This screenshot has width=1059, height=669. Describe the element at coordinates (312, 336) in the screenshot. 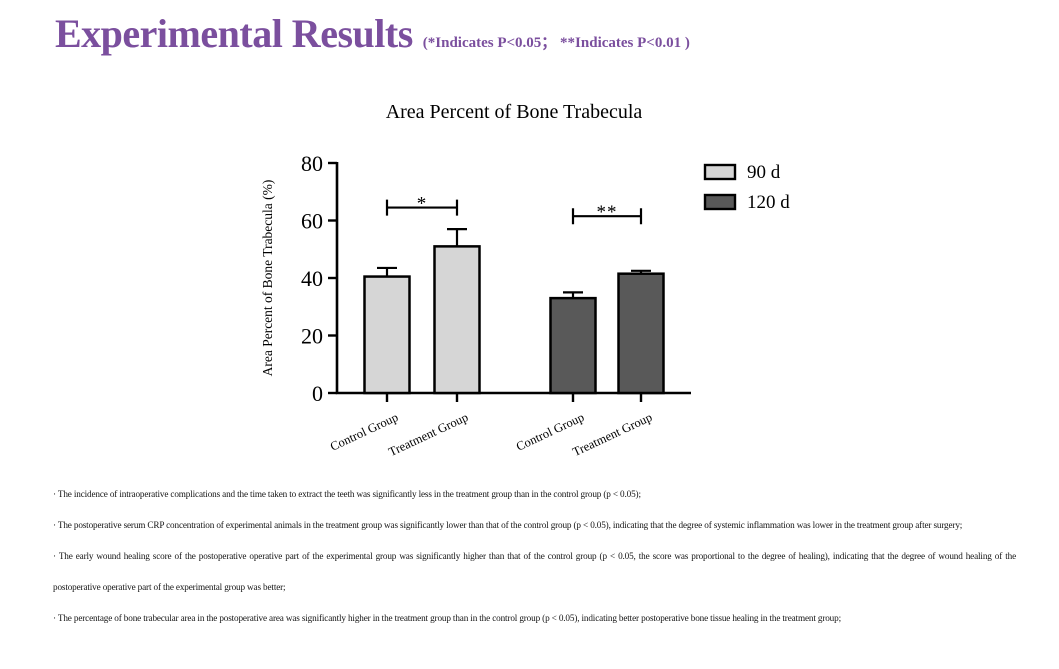

I see `y-tick-label: 20` at that location.